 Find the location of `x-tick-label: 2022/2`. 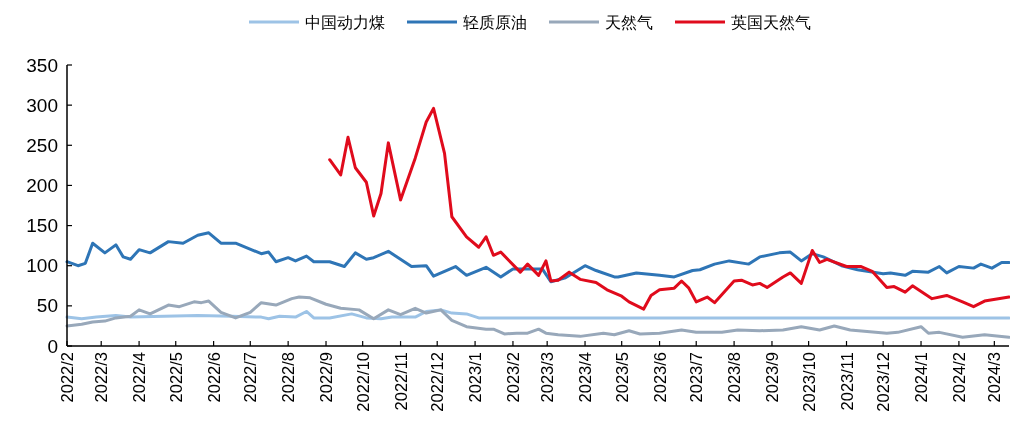

x-tick-label: 2022/2 is located at coordinates (67, 377).